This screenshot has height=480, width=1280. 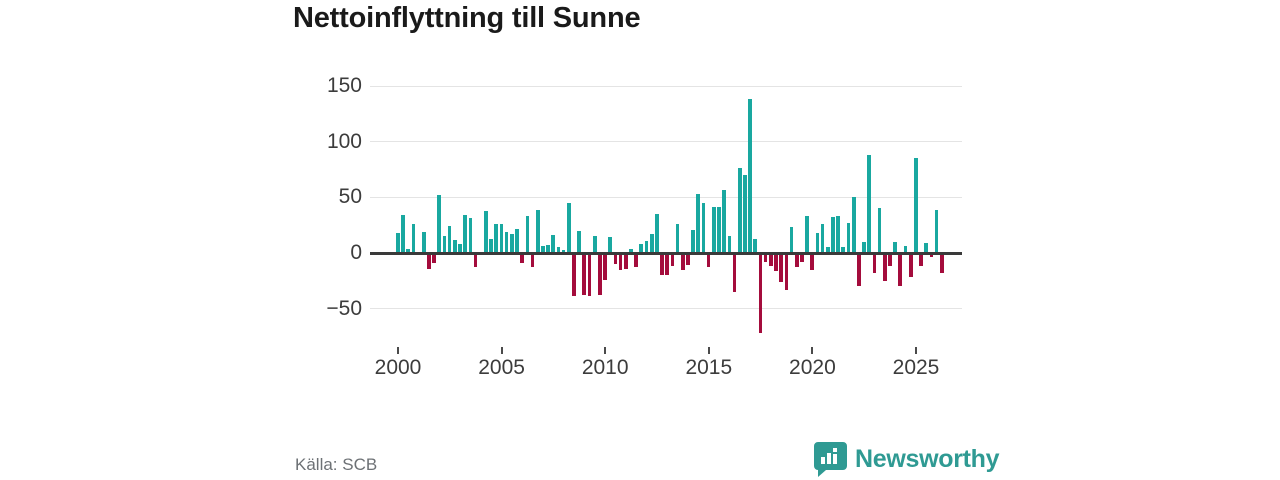 I want to click on brand-name: Newsworthy, so click(x=927, y=459).